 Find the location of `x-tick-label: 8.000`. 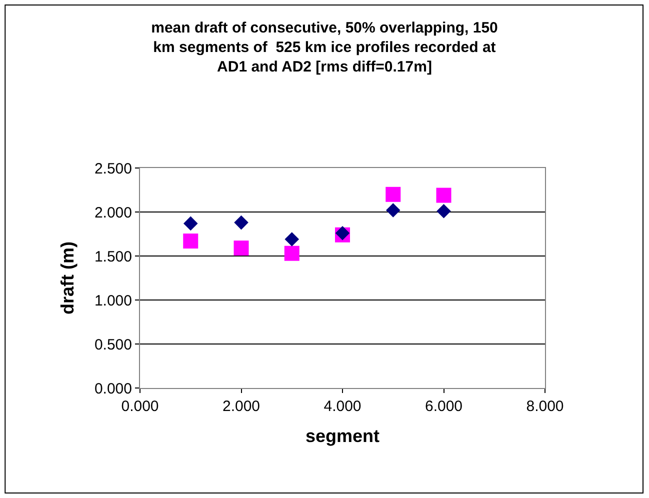

x-tick-label: 8.000 is located at coordinates (545, 406).